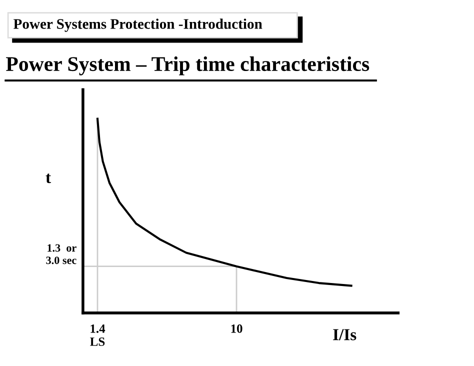 Image resolution: width=474 pixels, height=366 pixels. I want to click on x-tick-label: 10, so click(236, 328).